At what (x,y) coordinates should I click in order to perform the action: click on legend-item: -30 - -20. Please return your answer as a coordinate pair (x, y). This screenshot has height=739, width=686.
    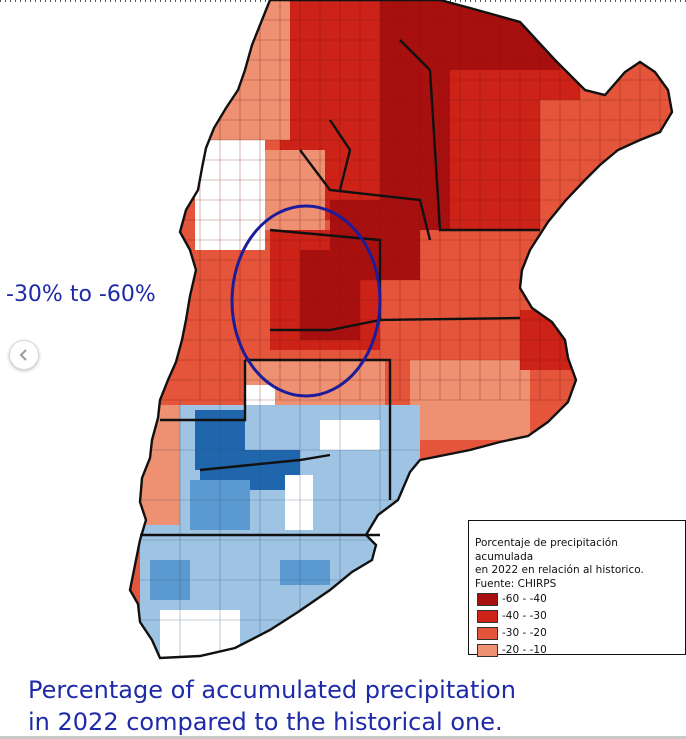
    Looking at the image, I should click on (577, 633).